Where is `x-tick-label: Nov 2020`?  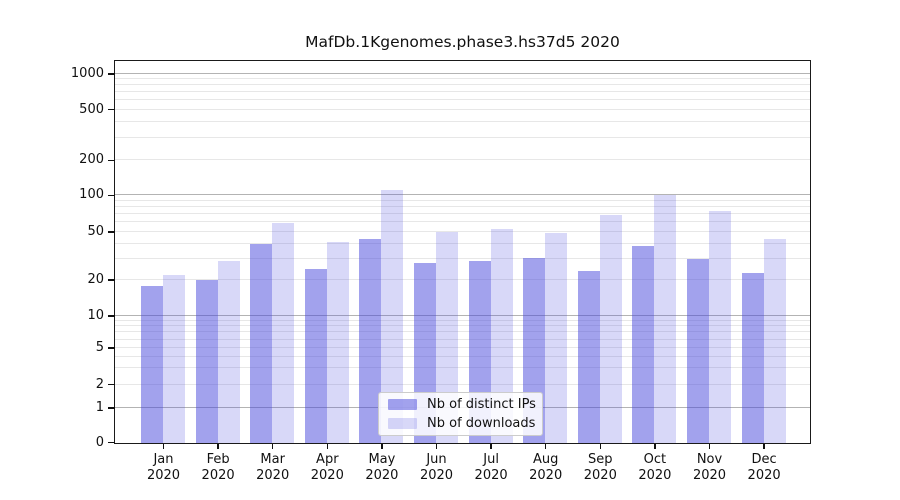
x-tick-label: Nov 2020 is located at coordinates (709, 467).